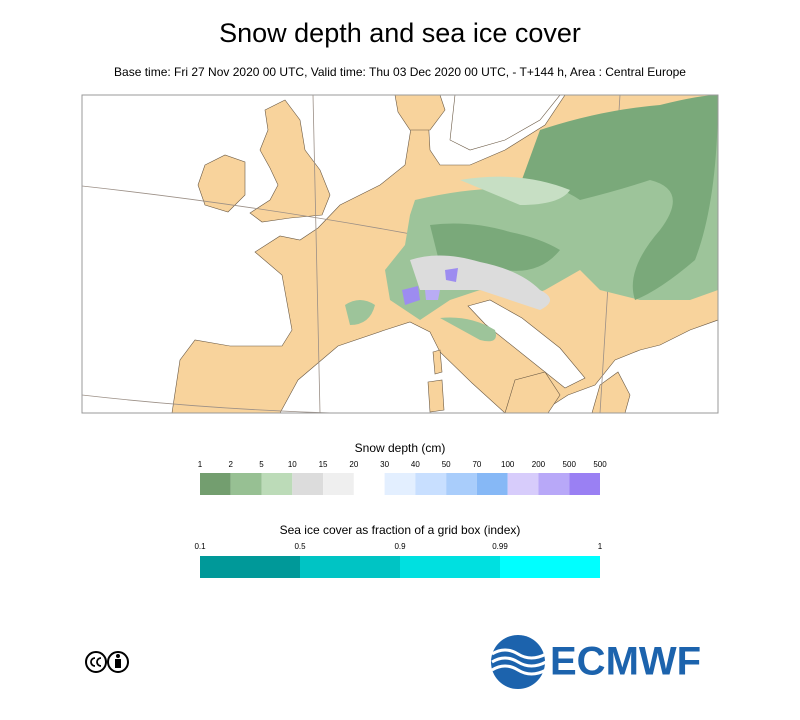 The width and height of the screenshot is (800, 720). Describe the element at coordinates (400, 33) in the screenshot. I see `title: Snow depth and sea ice cover` at that location.